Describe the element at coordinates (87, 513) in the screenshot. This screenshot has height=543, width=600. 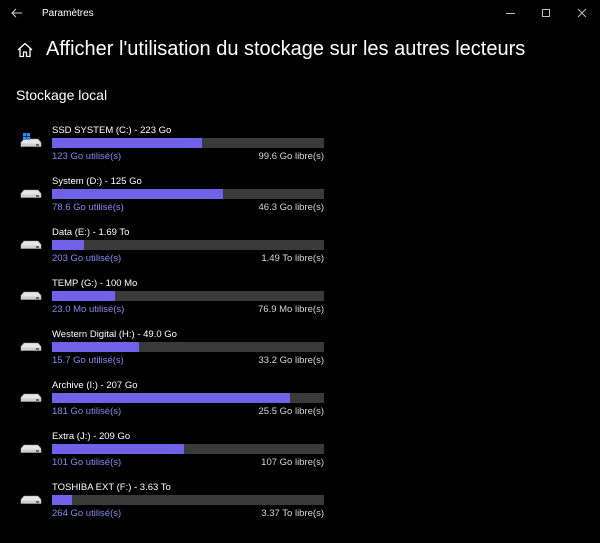
I see `used-space: 264 Go utilisé(s)` at that location.